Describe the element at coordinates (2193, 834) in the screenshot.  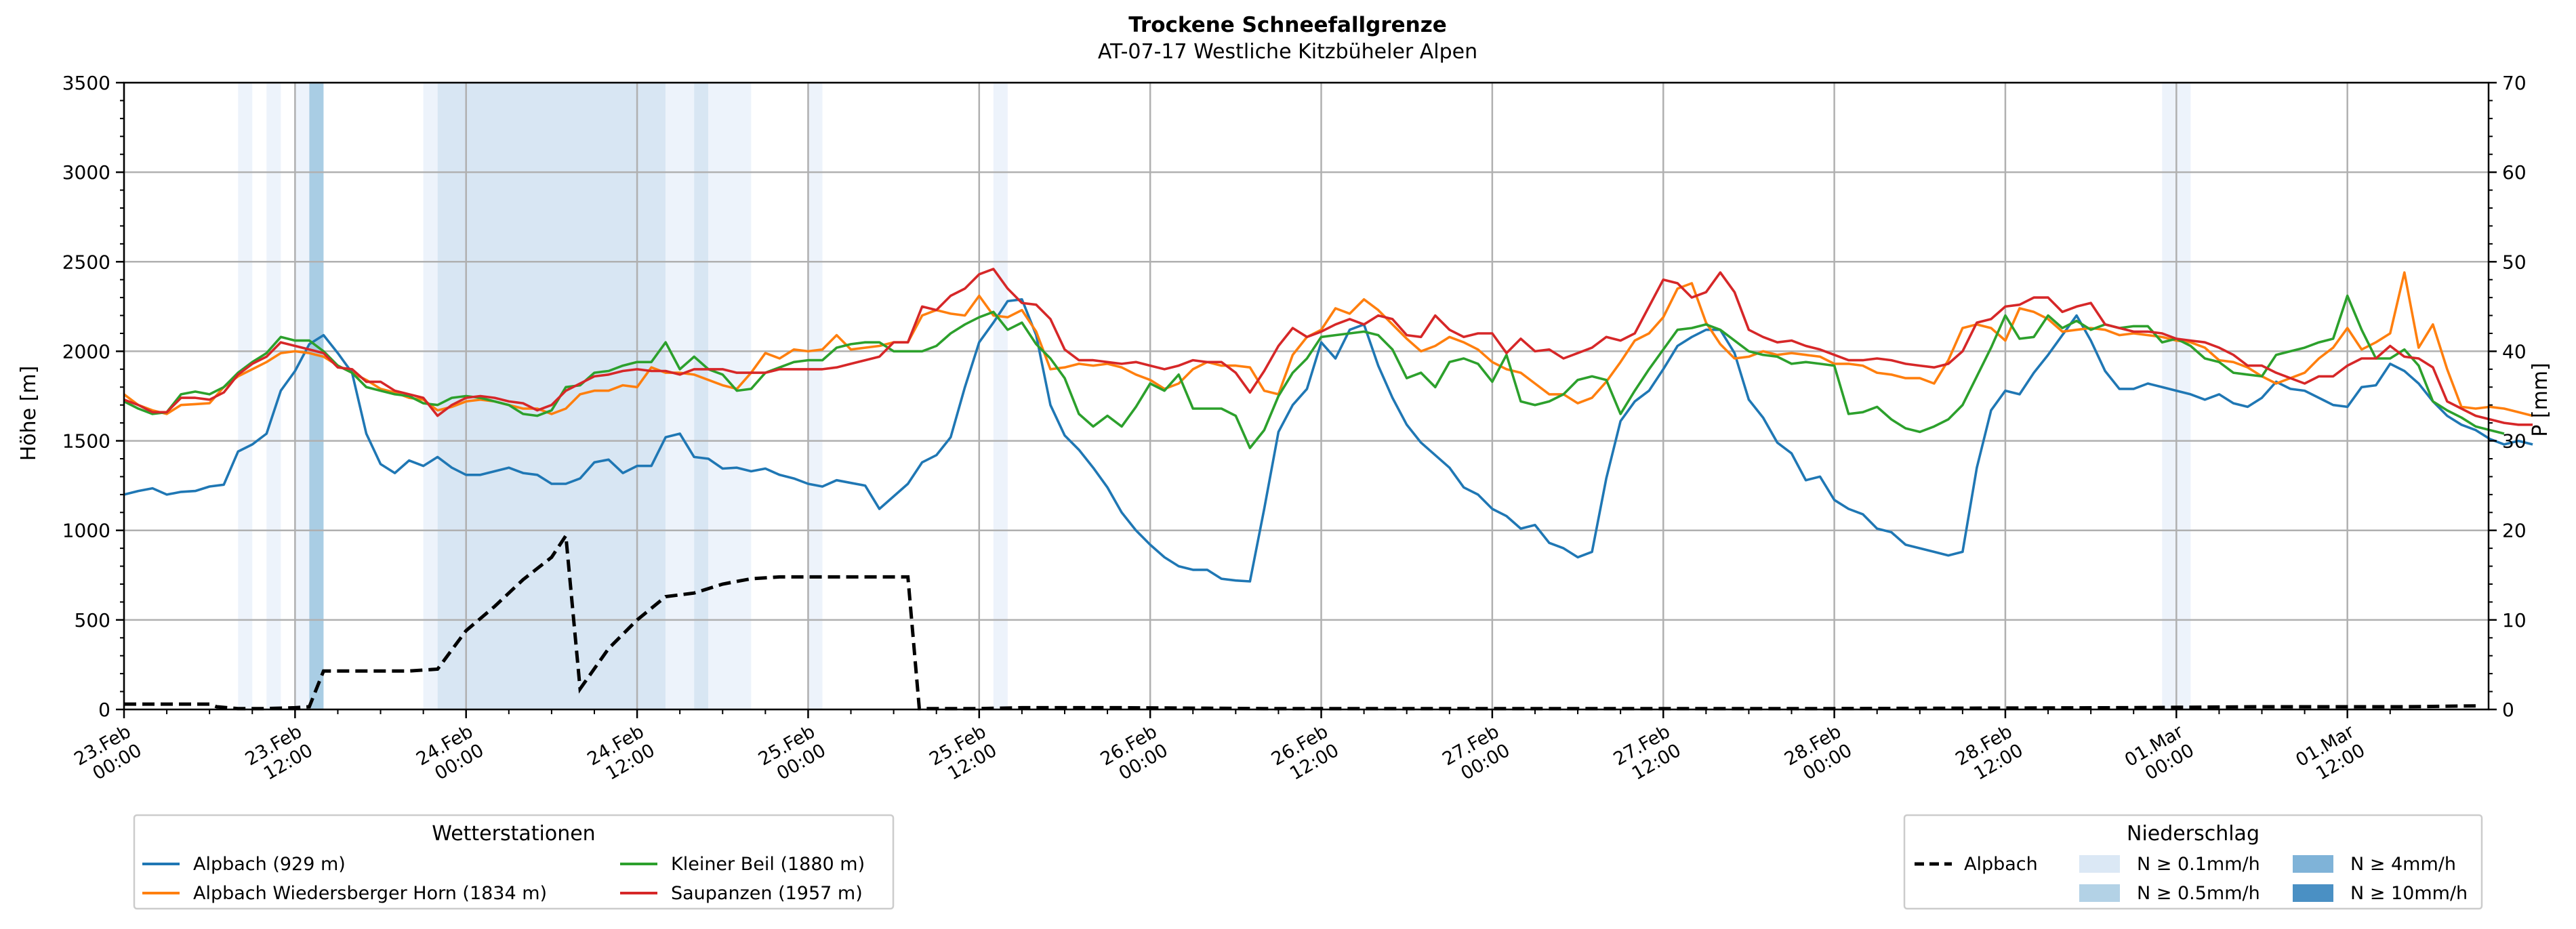
I see `legend-title: Niederschlag` at that location.